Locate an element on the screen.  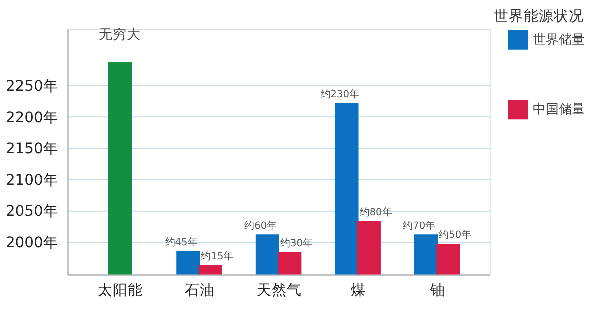
data-label: 约230年 is located at coordinates (340, 94).